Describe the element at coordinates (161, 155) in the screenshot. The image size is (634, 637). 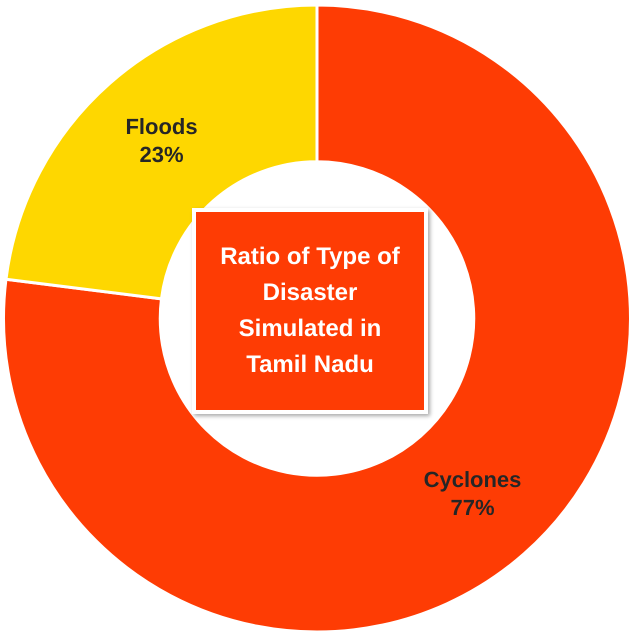
I see `data-label: 23%` at that location.